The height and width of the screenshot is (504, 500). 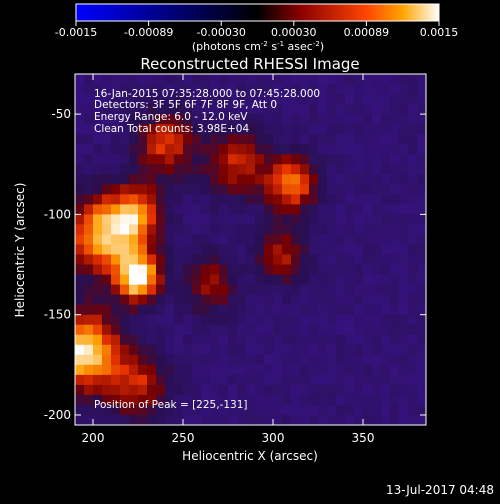 What do you see at coordinates (250, 456) in the screenshot?
I see `x-axis-label: Heliocentric X (arcsec)` at bounding box center [250, 456].